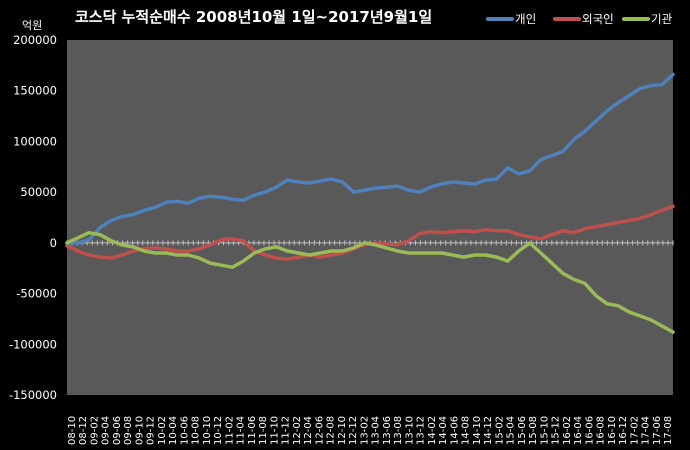 This screenshot has width=690, height=450. What do you see at coordinates (662, 19) in the screenshot?
I see `legend-label: 기관` at bounding box center [662, 19].